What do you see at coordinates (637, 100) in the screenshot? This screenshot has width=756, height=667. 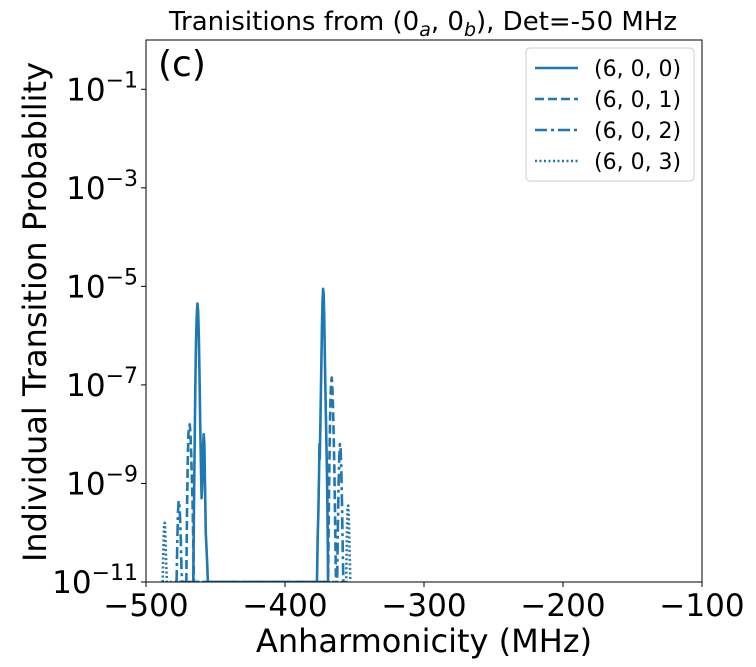 I see `legend-label-1: (6, 0, 1)` at bounding box center [637, 100].